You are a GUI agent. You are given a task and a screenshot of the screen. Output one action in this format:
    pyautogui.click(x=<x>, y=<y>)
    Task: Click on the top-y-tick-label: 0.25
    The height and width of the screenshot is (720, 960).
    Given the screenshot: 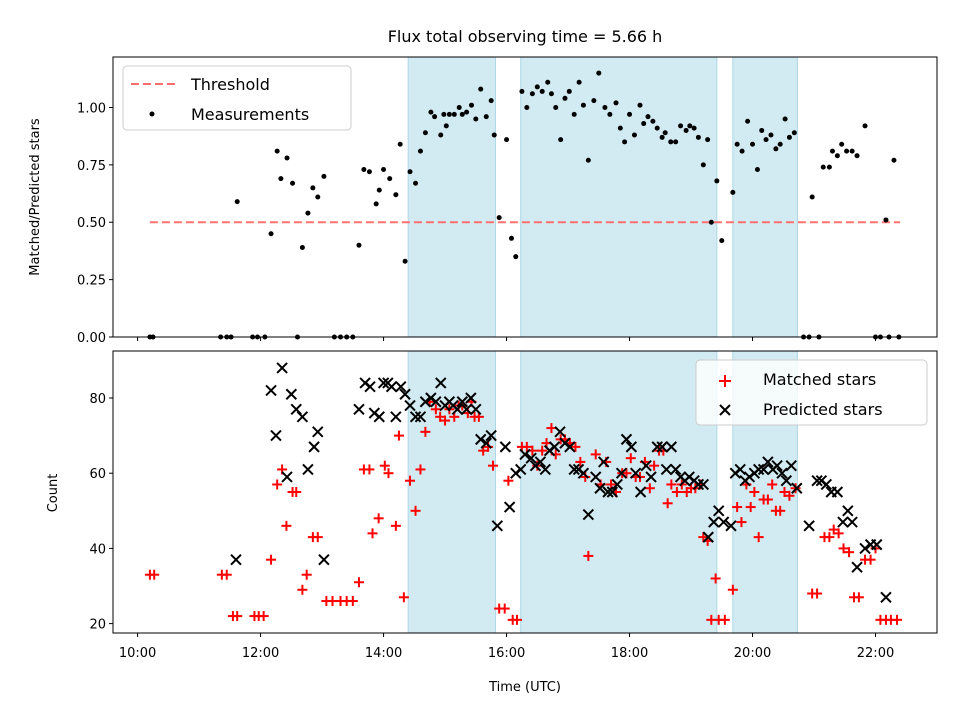 What is the action you would take?
    pyautogui.click(x=91, y=281)
    